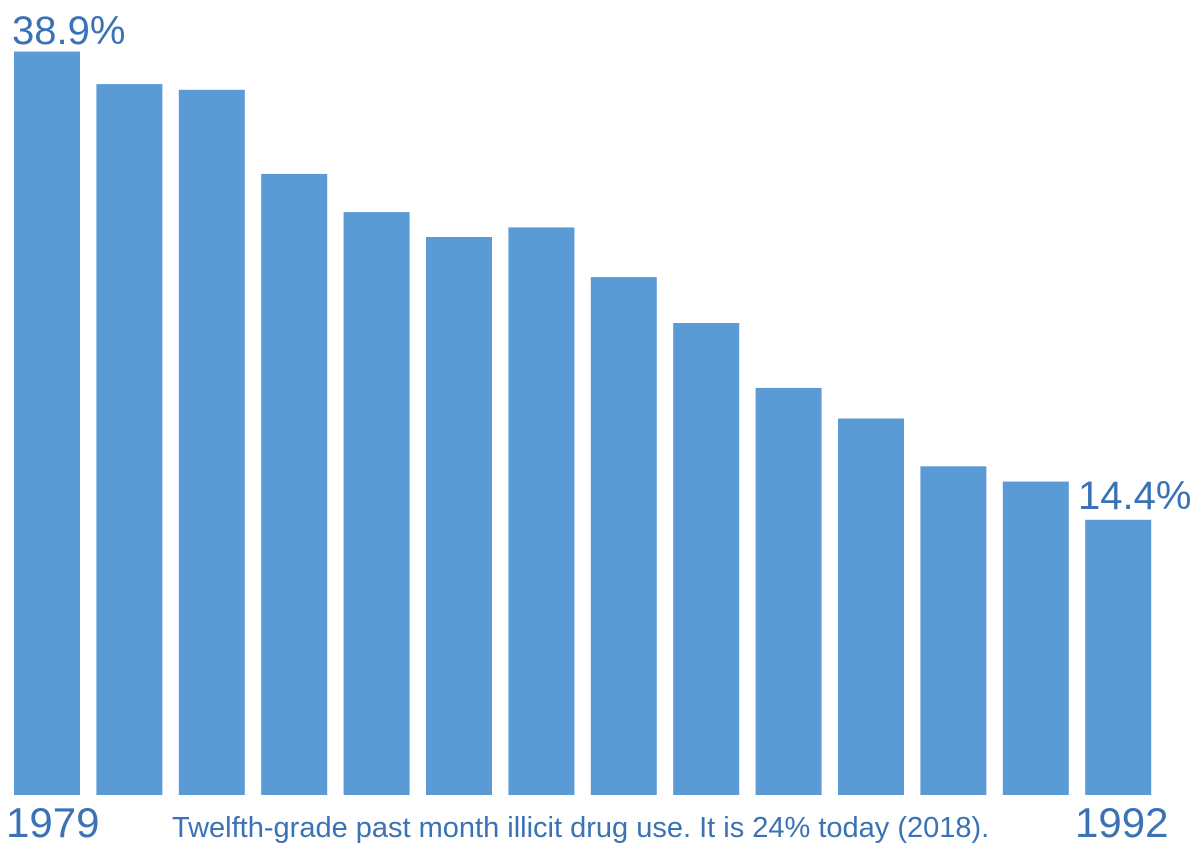 This screenshot has height=852, width=1203. Describe the element at coordinates (1035, 638) in the screenshot. I see `bar-1991` at that location.